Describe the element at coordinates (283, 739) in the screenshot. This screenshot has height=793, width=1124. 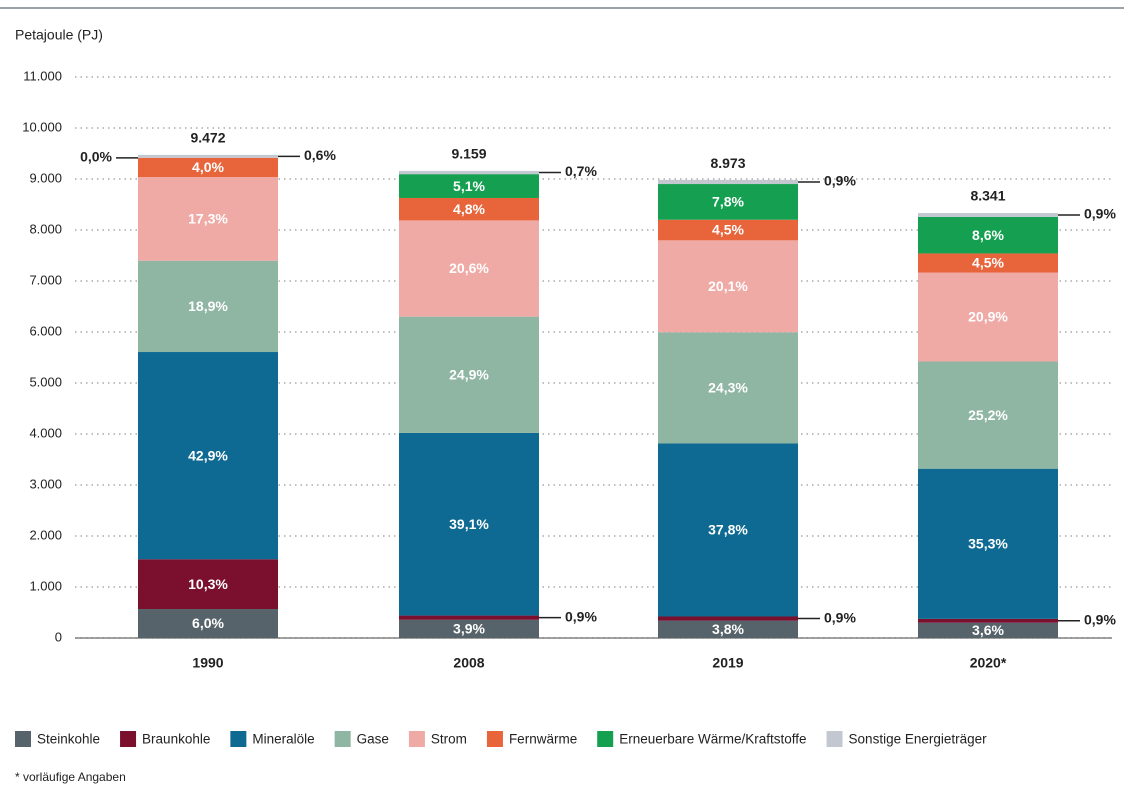
I see `legend-label: Mineralöle` at that location.